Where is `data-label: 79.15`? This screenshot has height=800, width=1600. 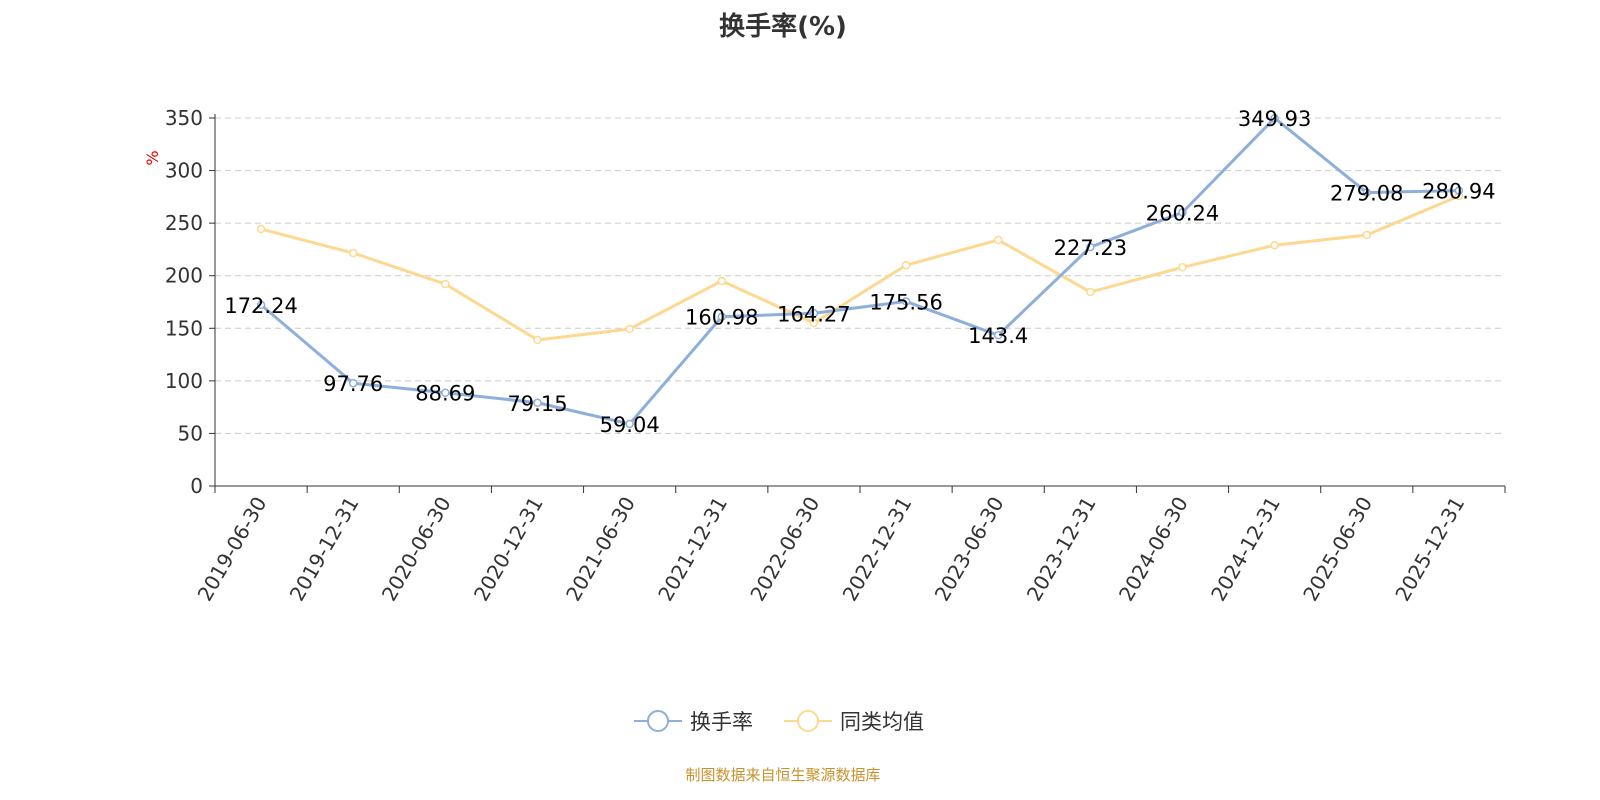 data-label: 79.15 is located at coordinates (537, 404).